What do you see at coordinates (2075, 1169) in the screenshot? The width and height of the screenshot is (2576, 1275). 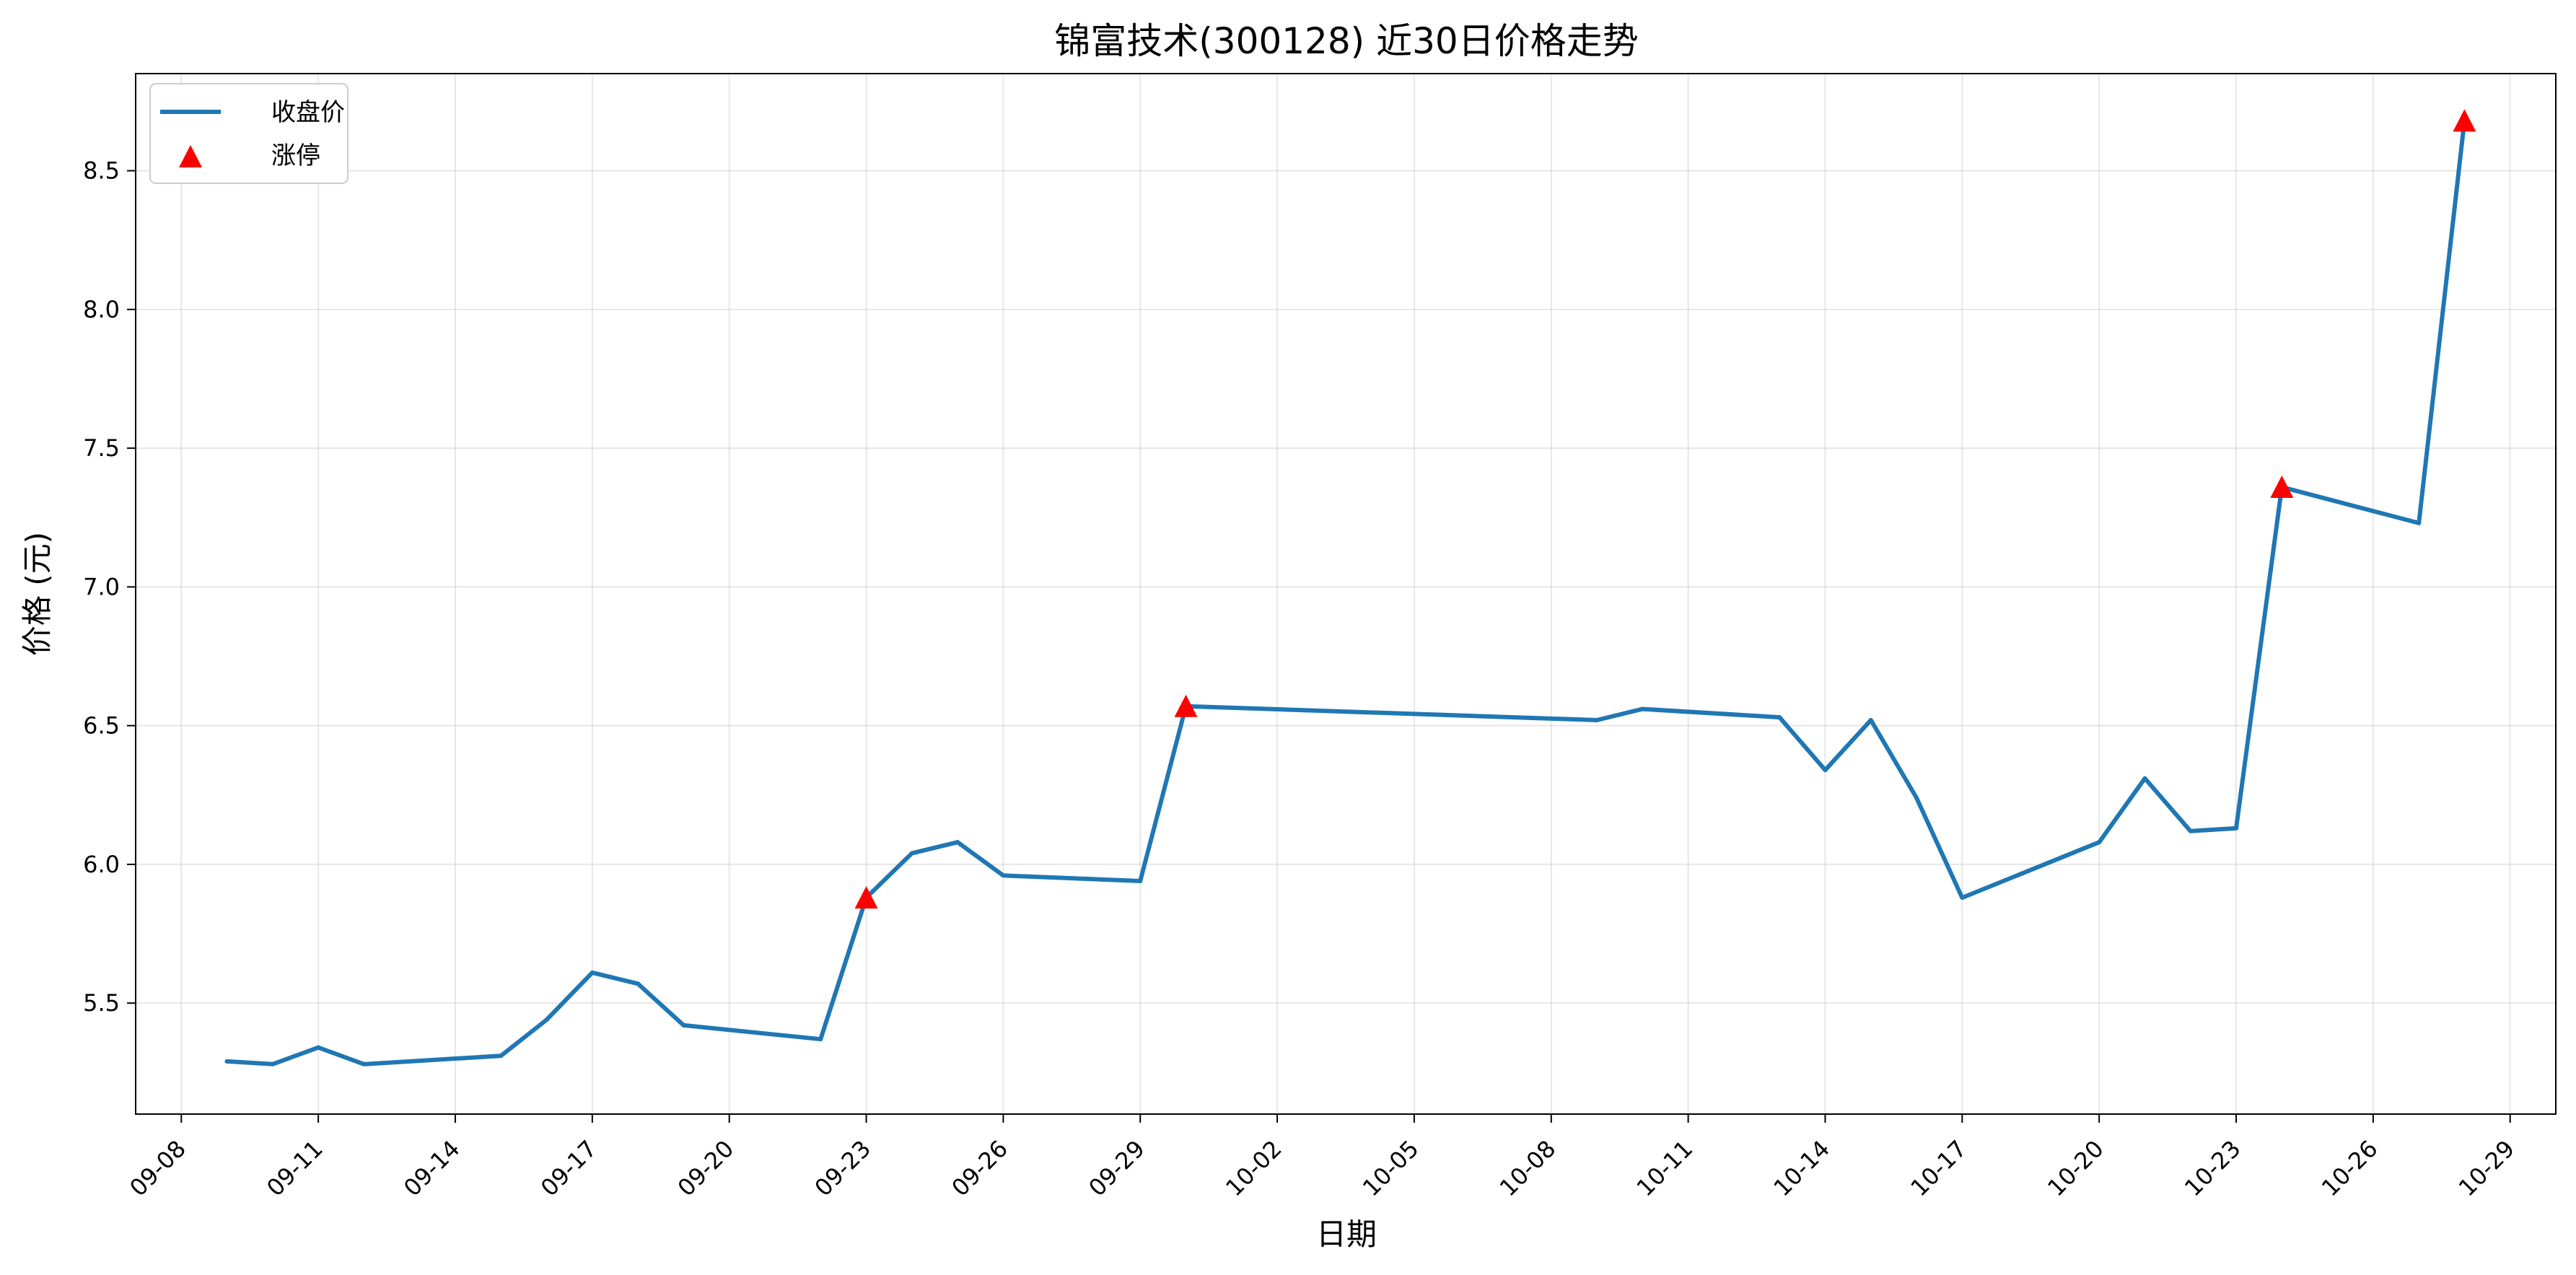 I see `x-tick-label: 10-20` at bounding box center [2075, 1169].